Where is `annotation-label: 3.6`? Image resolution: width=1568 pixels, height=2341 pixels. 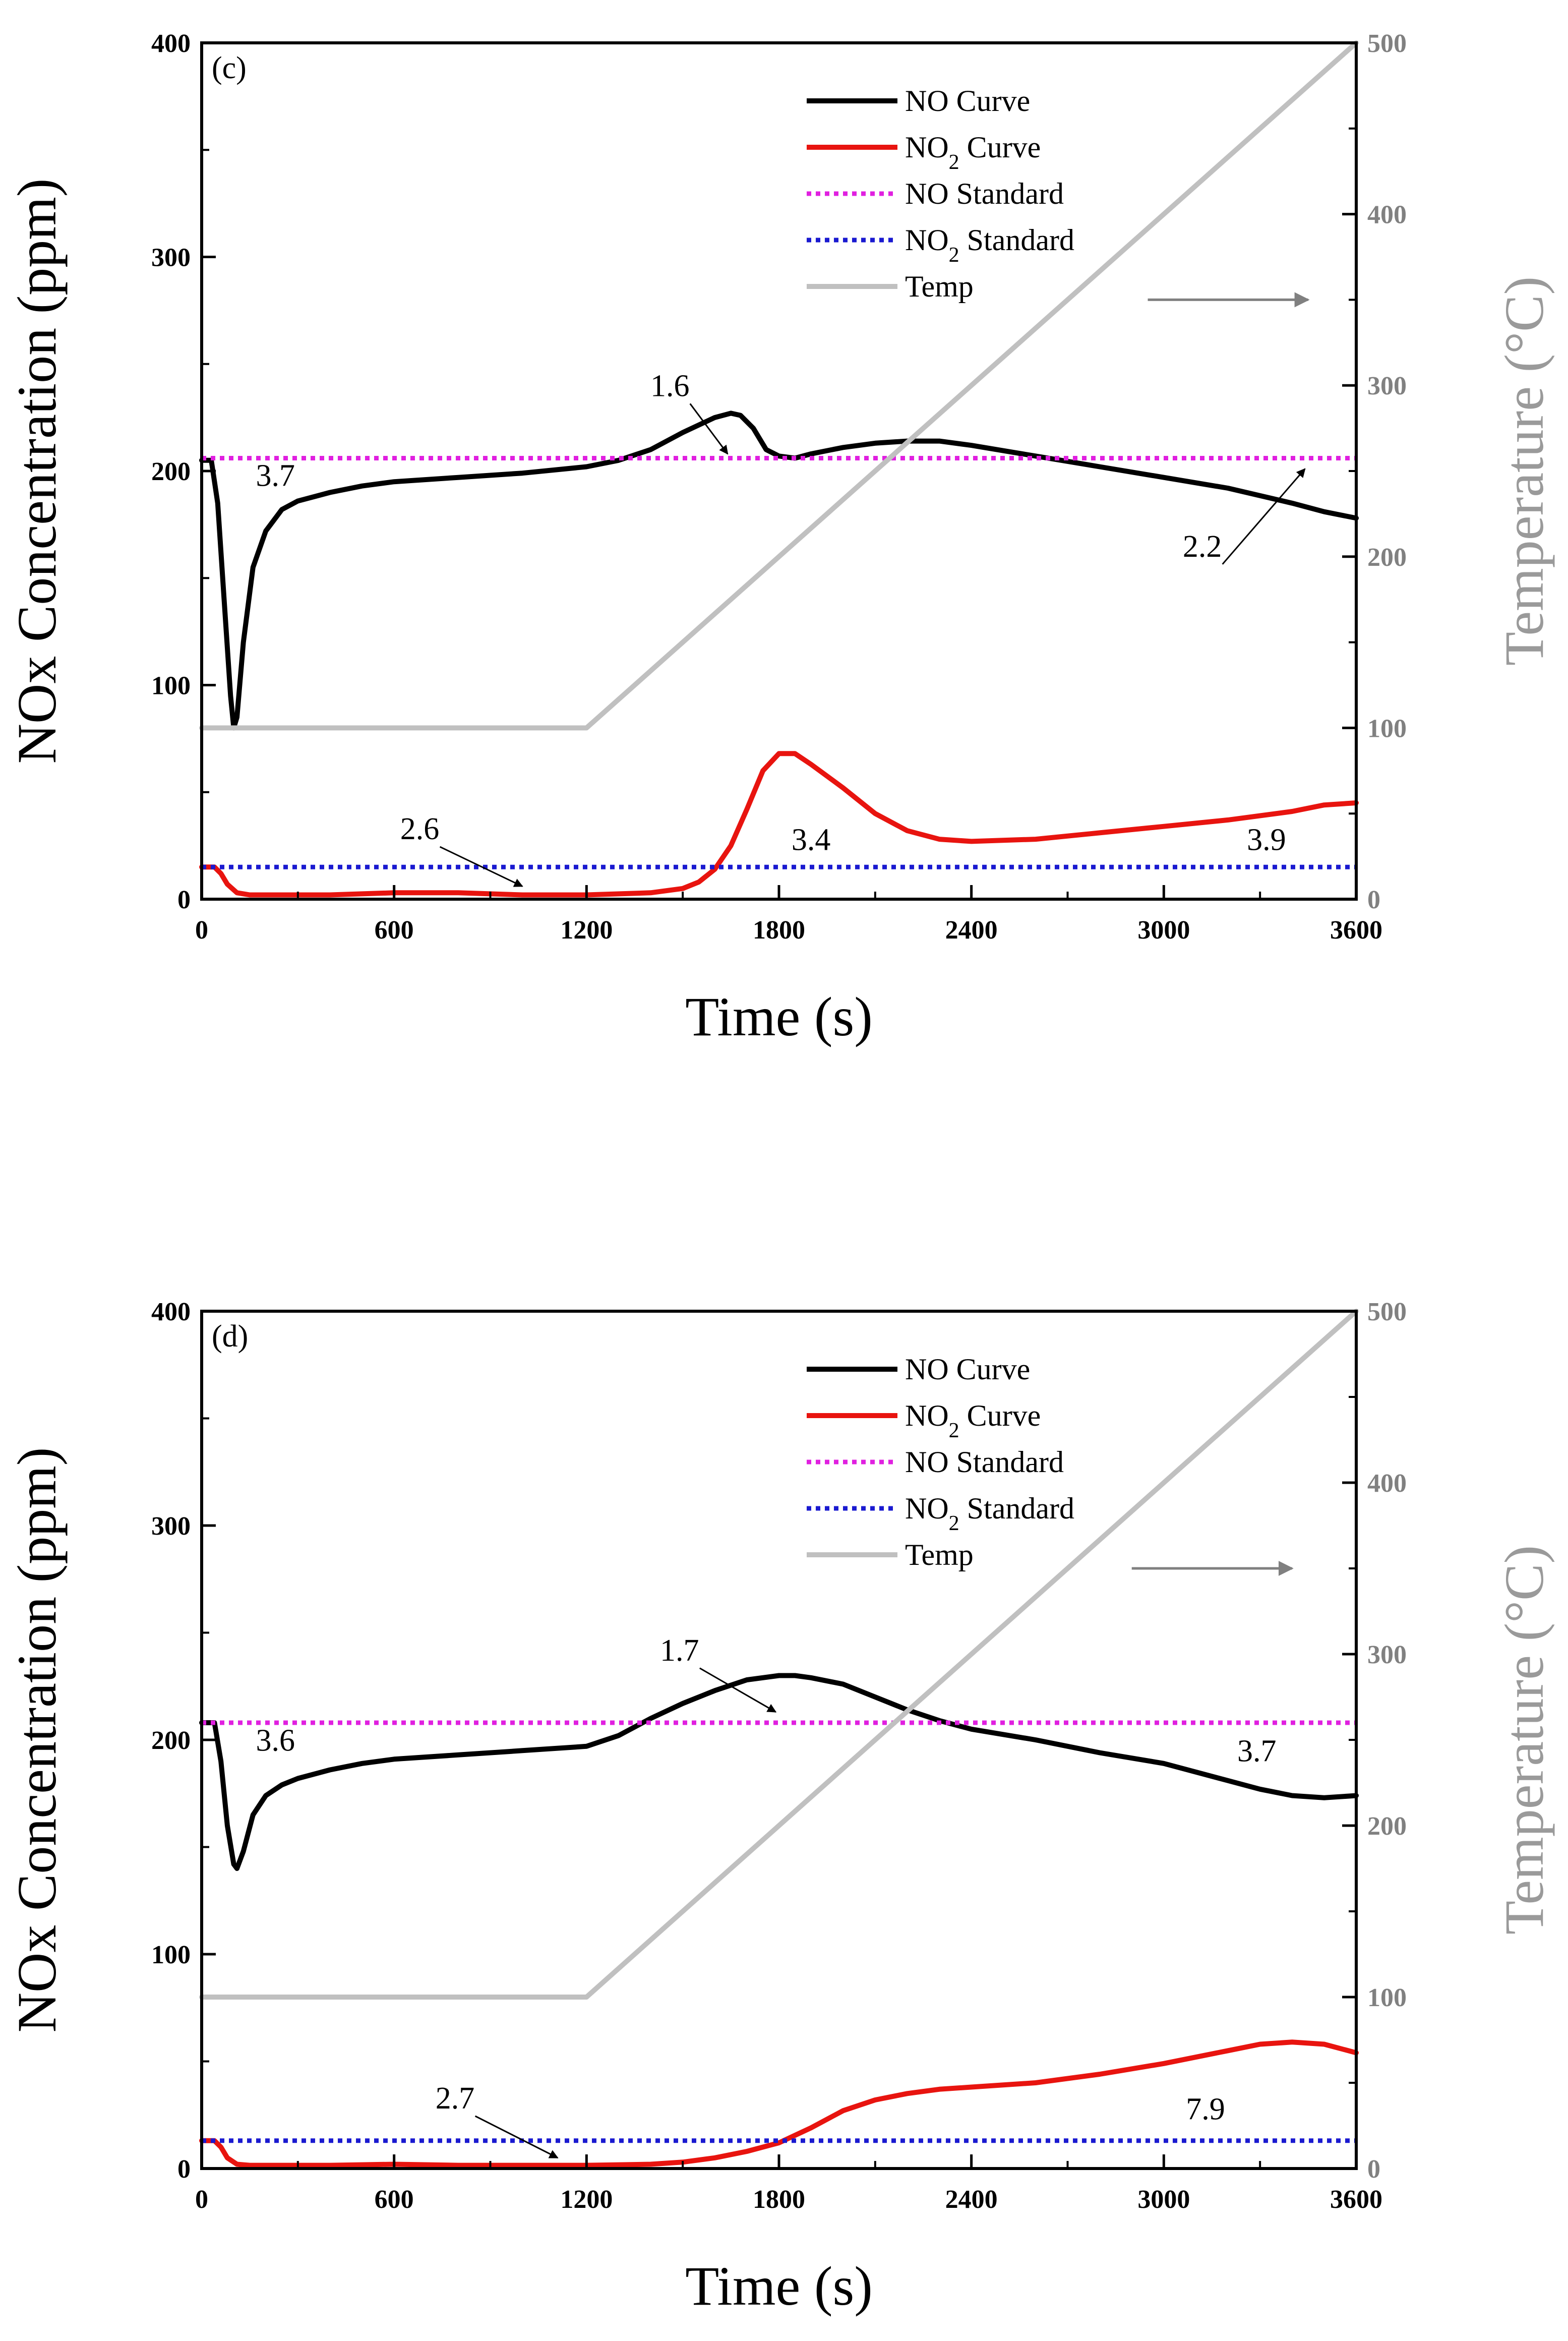
annotation-label: 3.6 is located at coordinates (275, 1740).